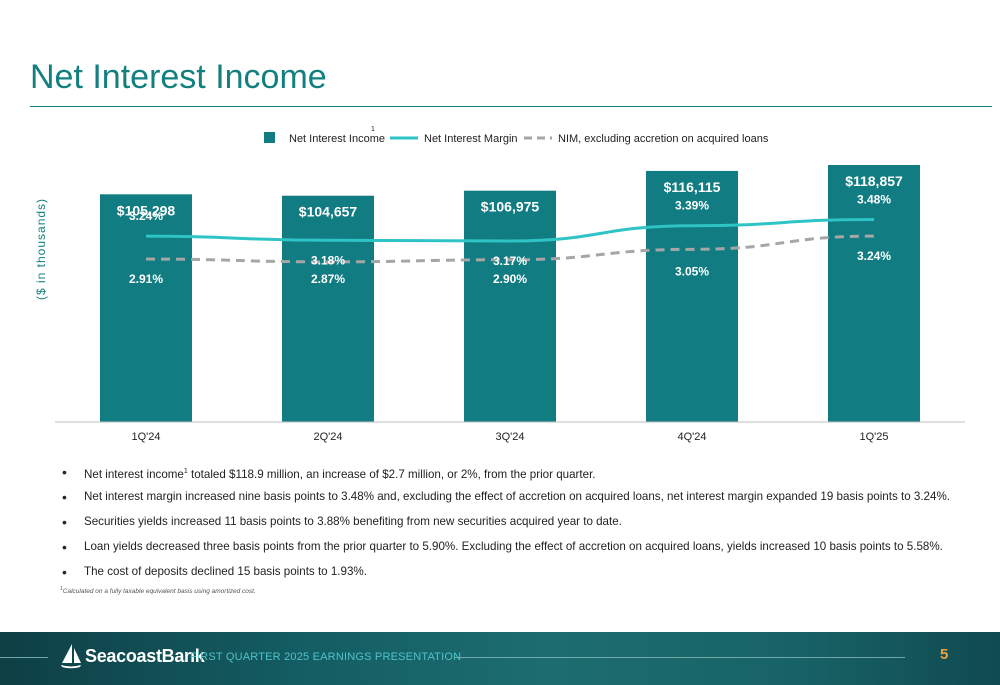 The height and width of the screenshot is (685, 1000). I want to click on x-tick-label: 1Q'24, so click(145, 437).